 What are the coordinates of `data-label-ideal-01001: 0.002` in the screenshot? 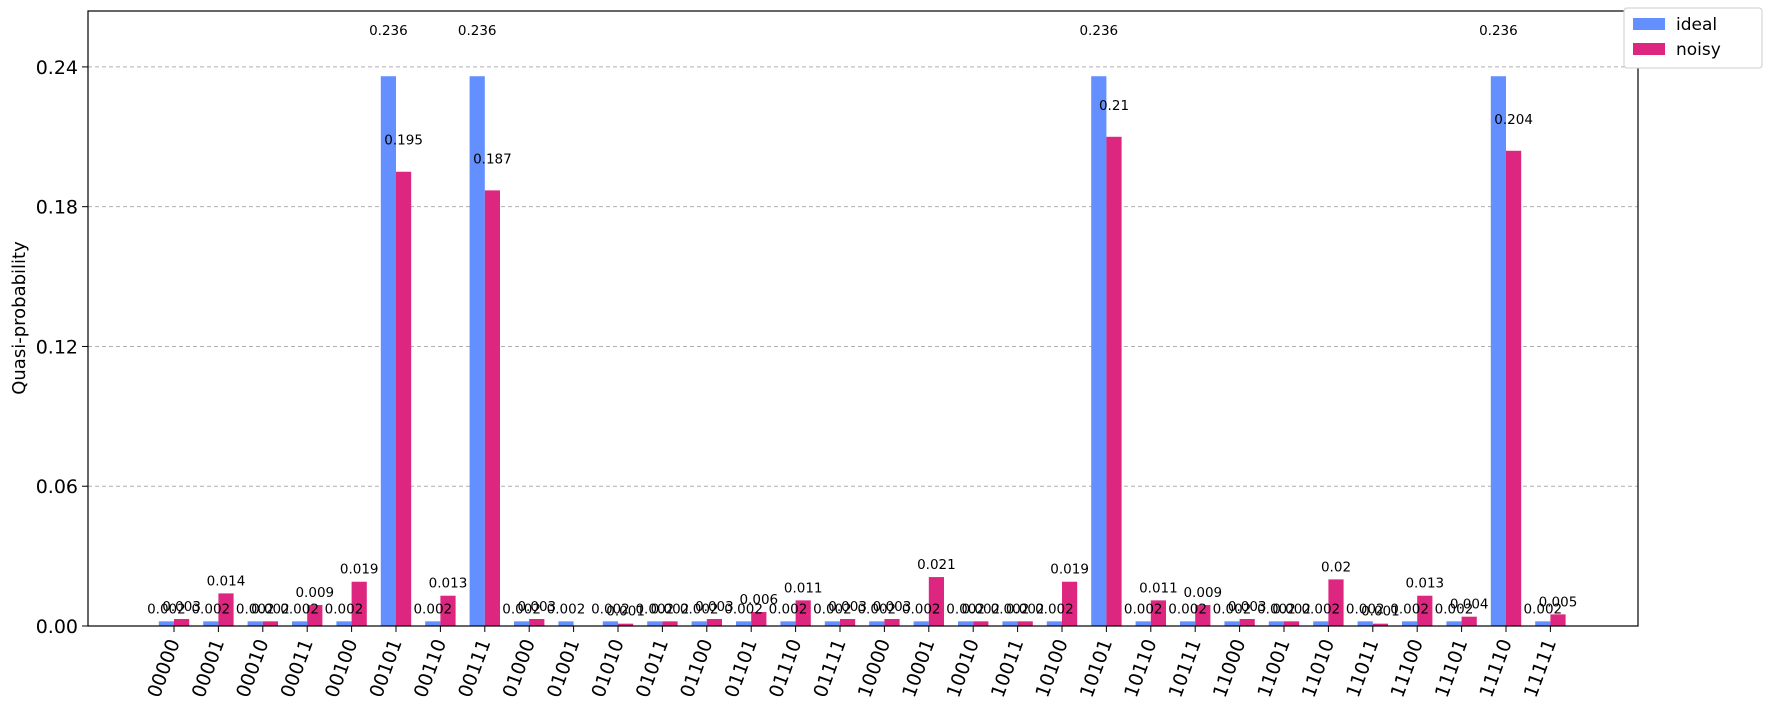 It's located at (566, 609).